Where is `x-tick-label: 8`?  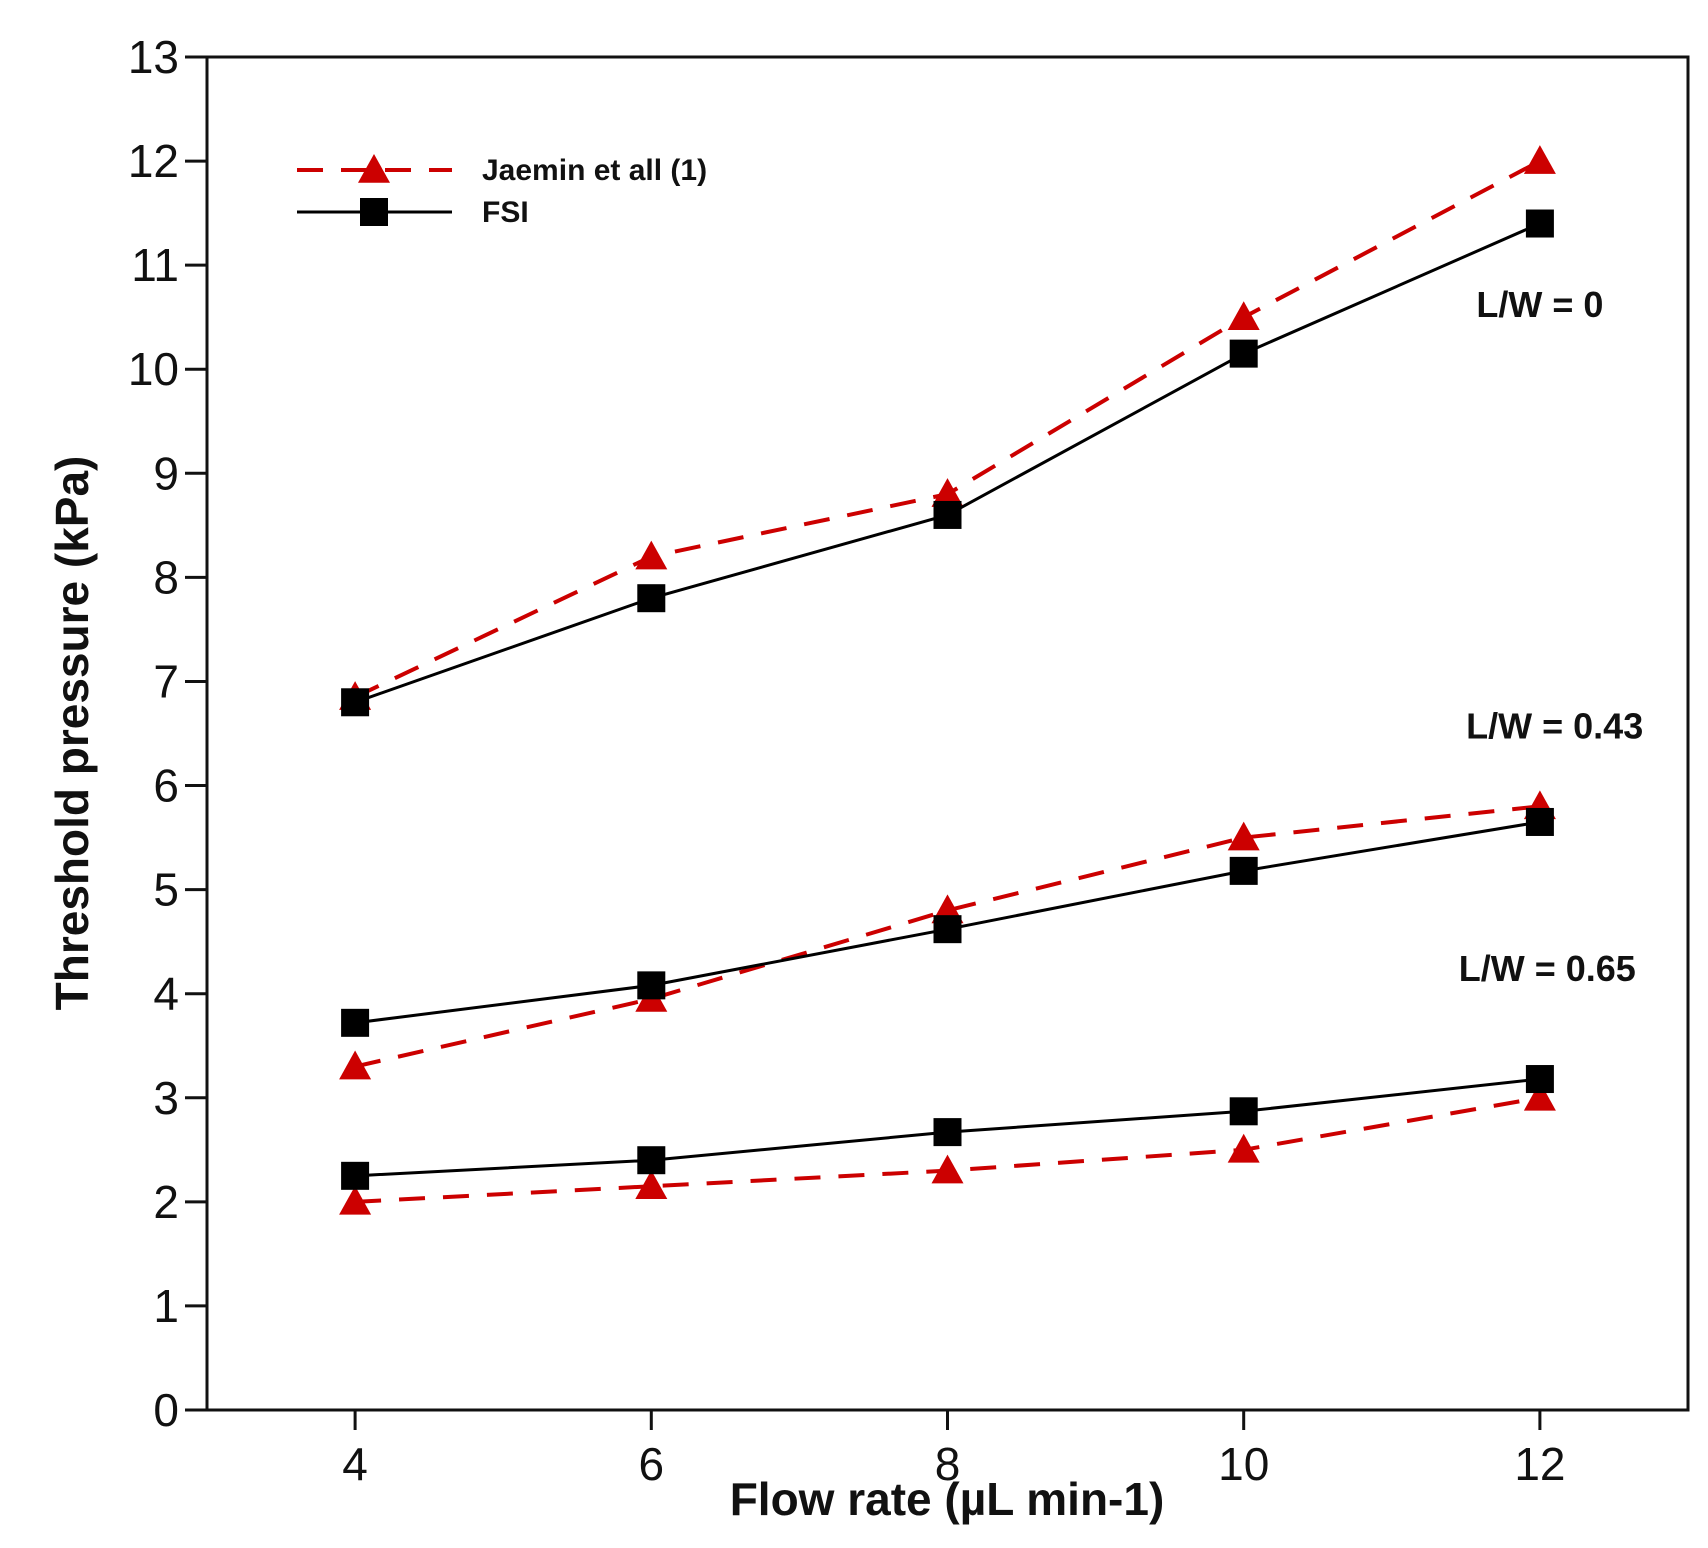 x-tick-label: 8 is located at coordinates (948, 1464).